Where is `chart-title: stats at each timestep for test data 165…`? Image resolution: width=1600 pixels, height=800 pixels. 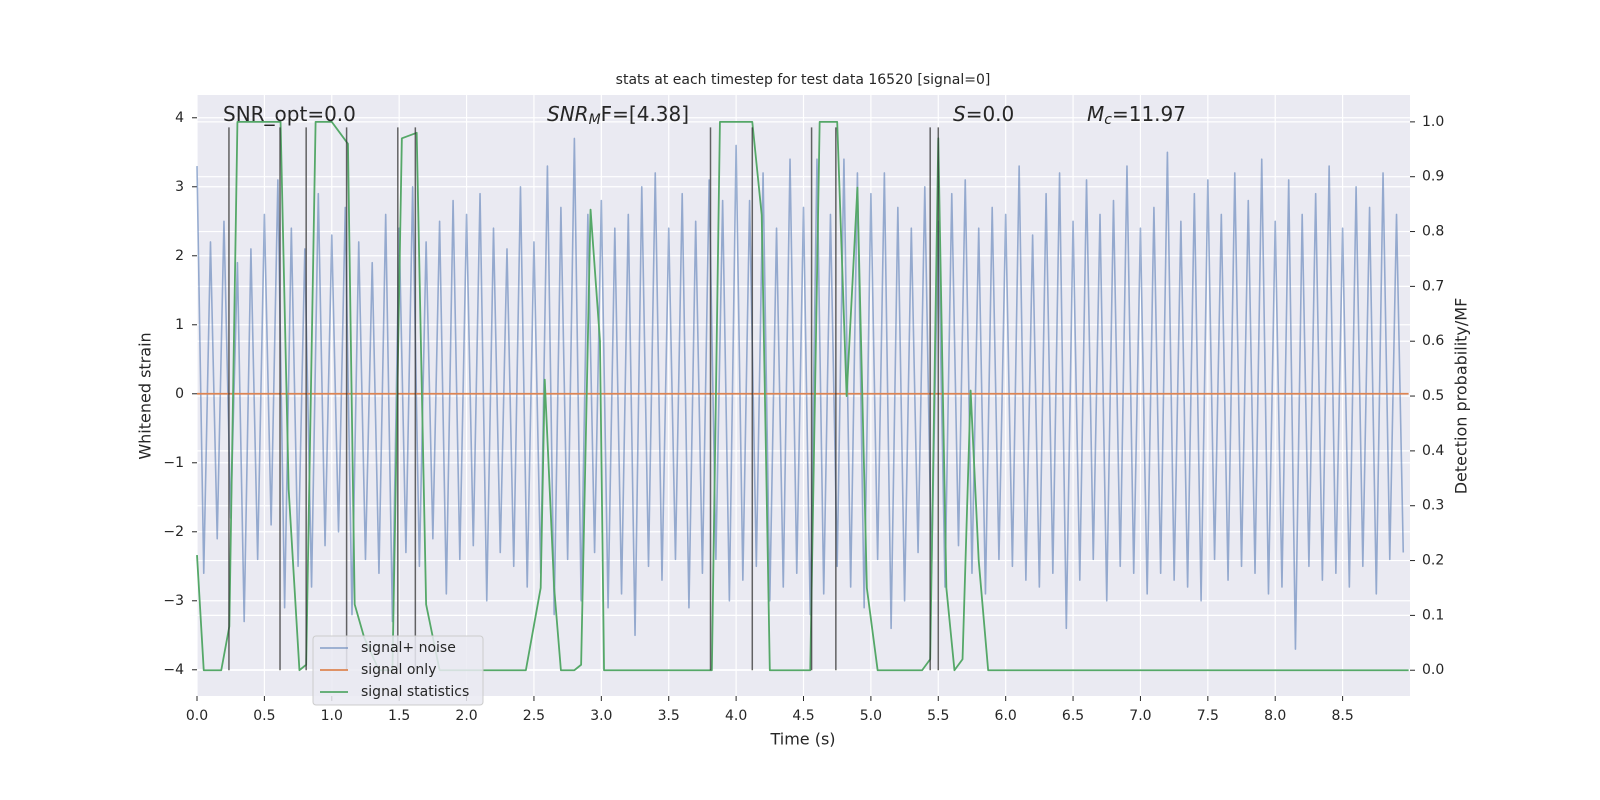
chart-title: stats at each timestep for test data 165… is located at coordinates (803, 80).